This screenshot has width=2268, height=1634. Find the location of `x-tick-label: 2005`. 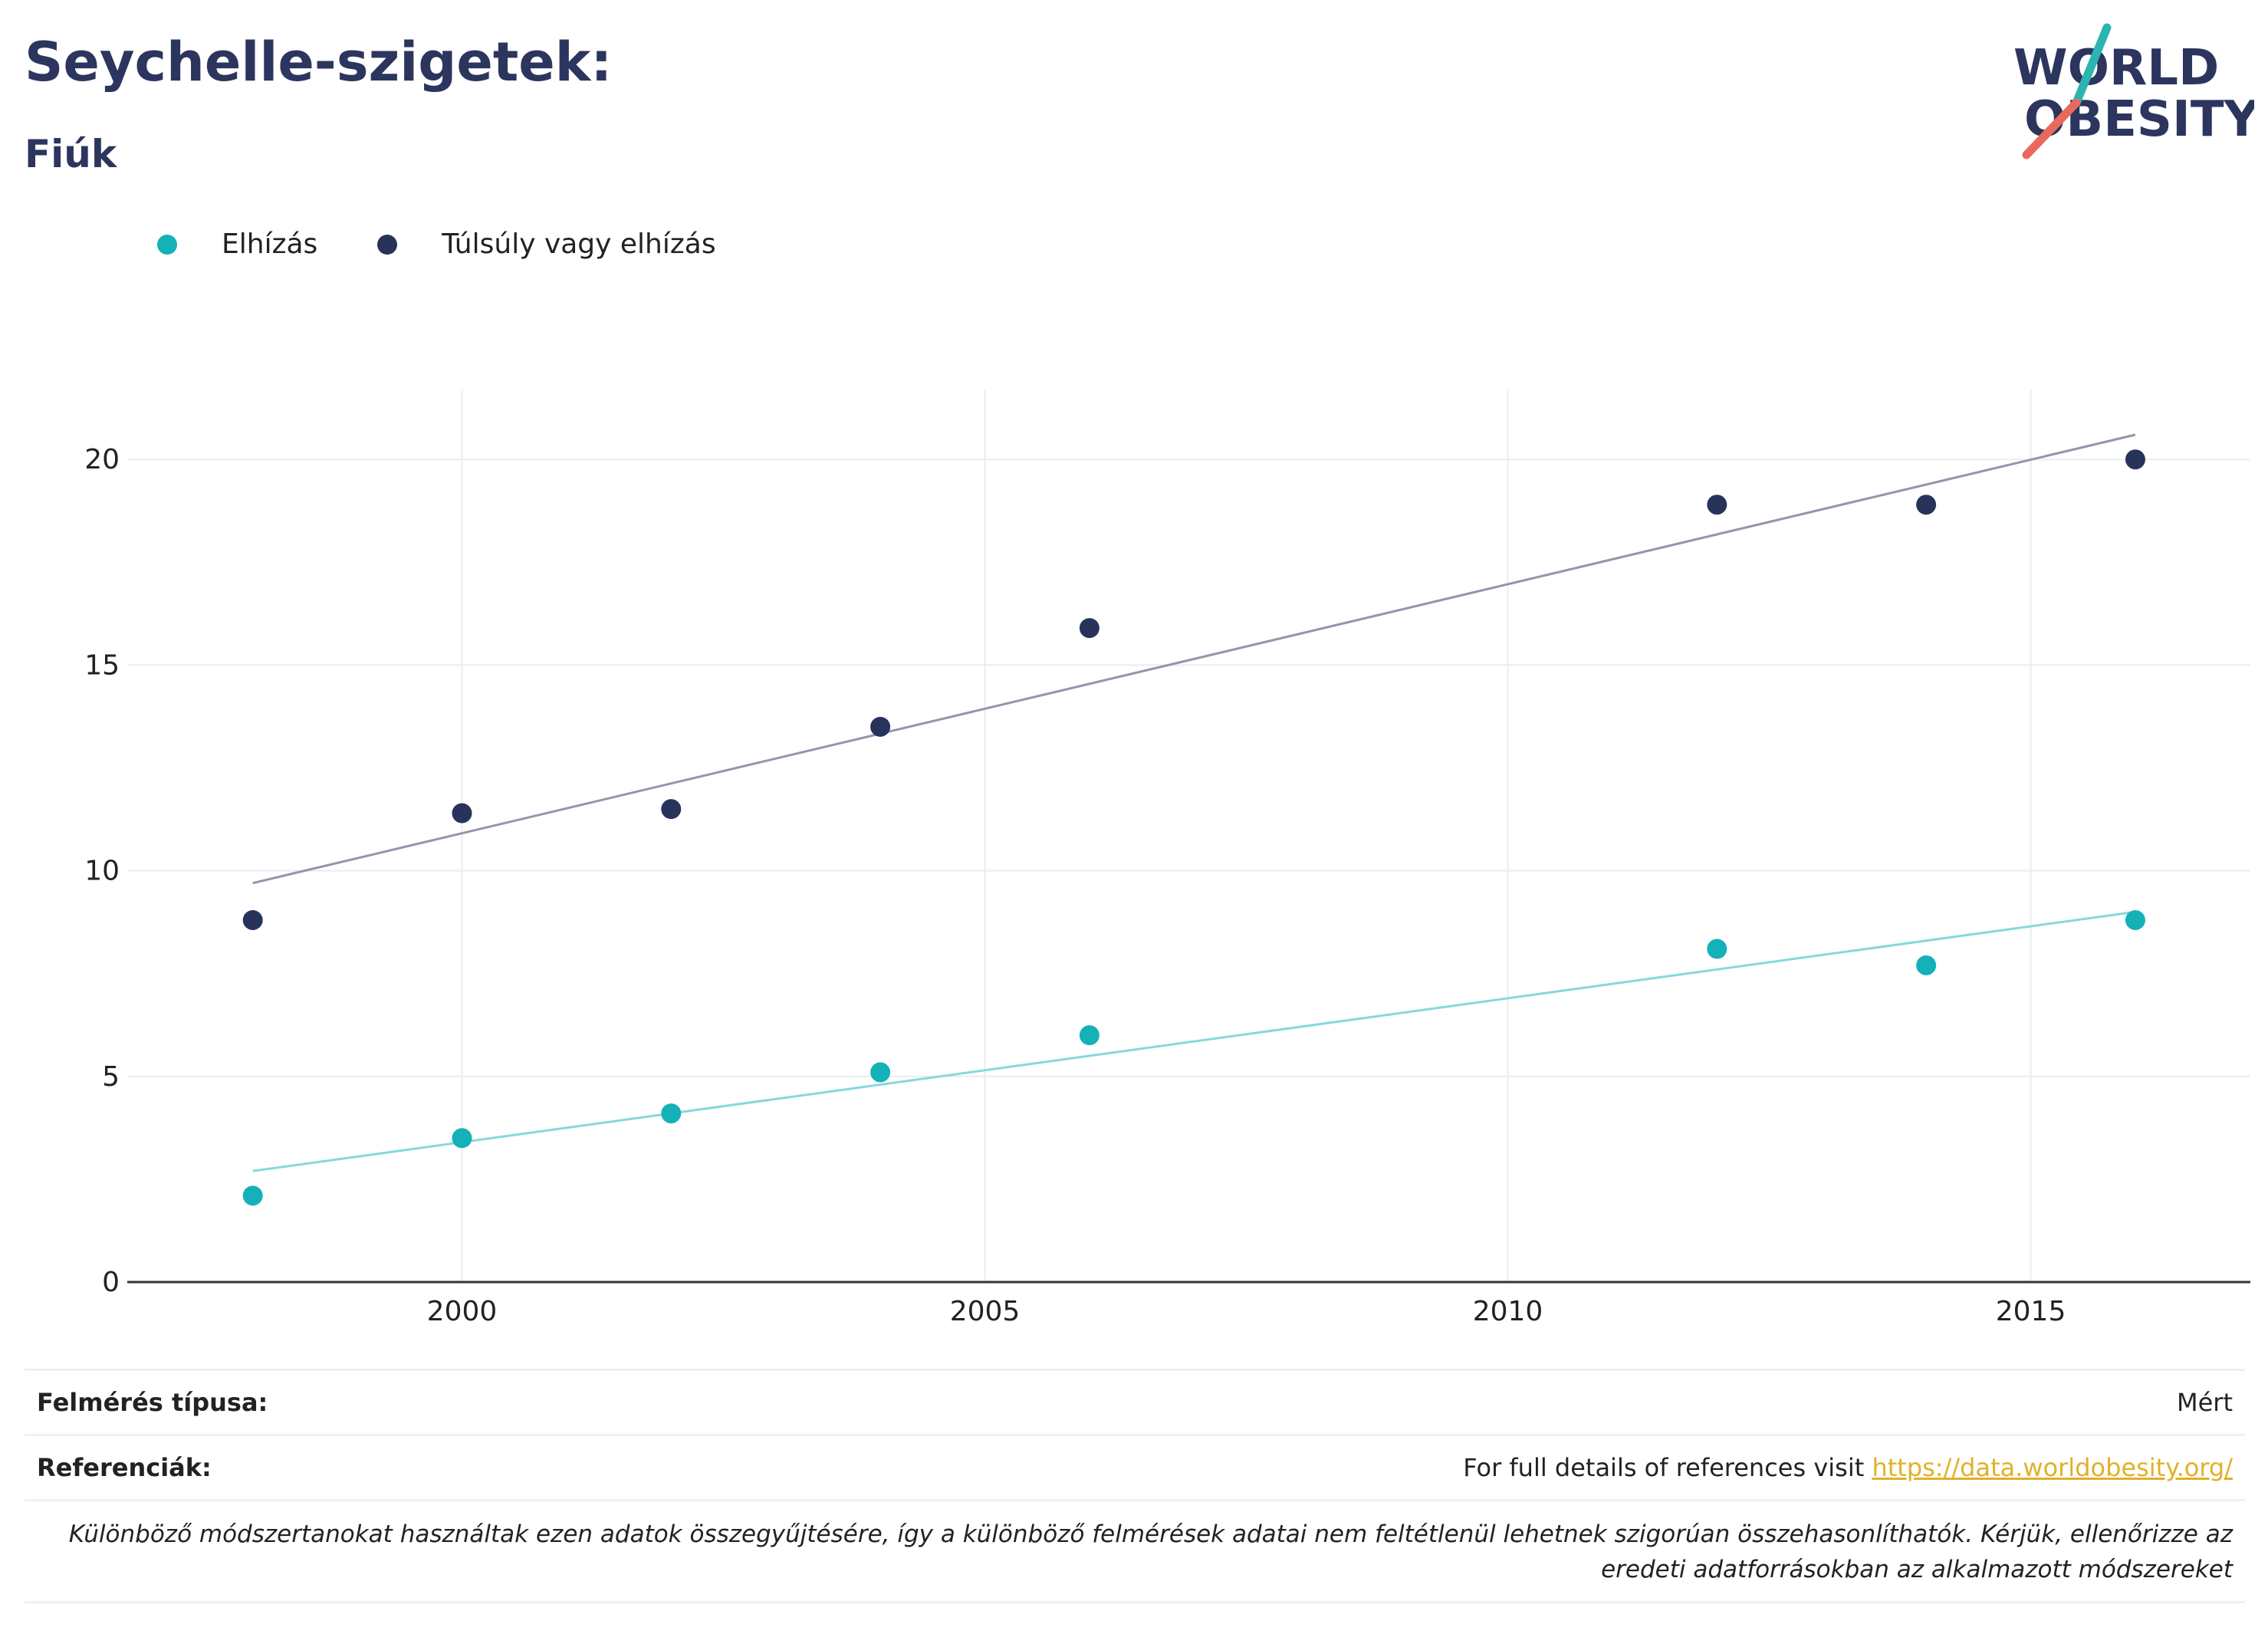

x-tick-label: 2005 is located at coordinates (985, 1312).